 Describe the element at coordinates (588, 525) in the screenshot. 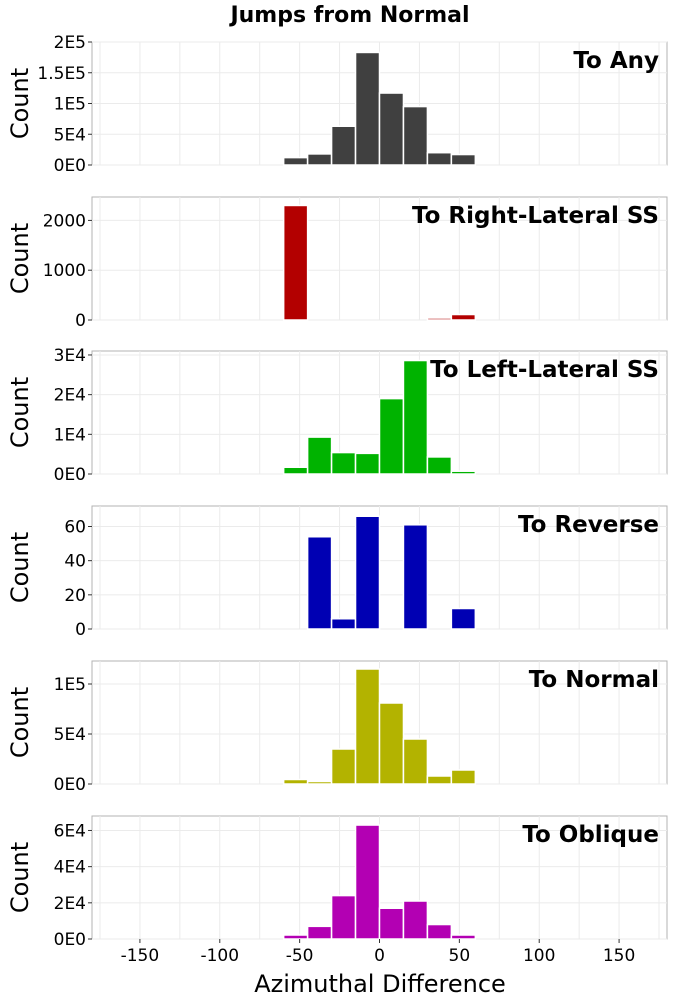

I see `panel-annotation: To Reverse` at that location.